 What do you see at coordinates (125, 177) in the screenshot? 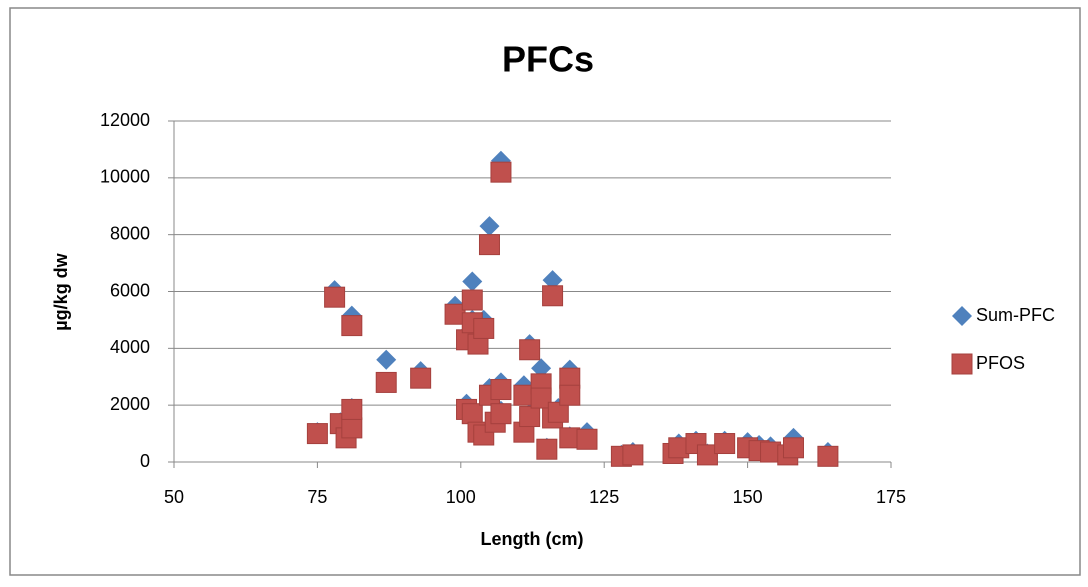
I see `y-tick-label: 10000` at bounding box center [125, 177].